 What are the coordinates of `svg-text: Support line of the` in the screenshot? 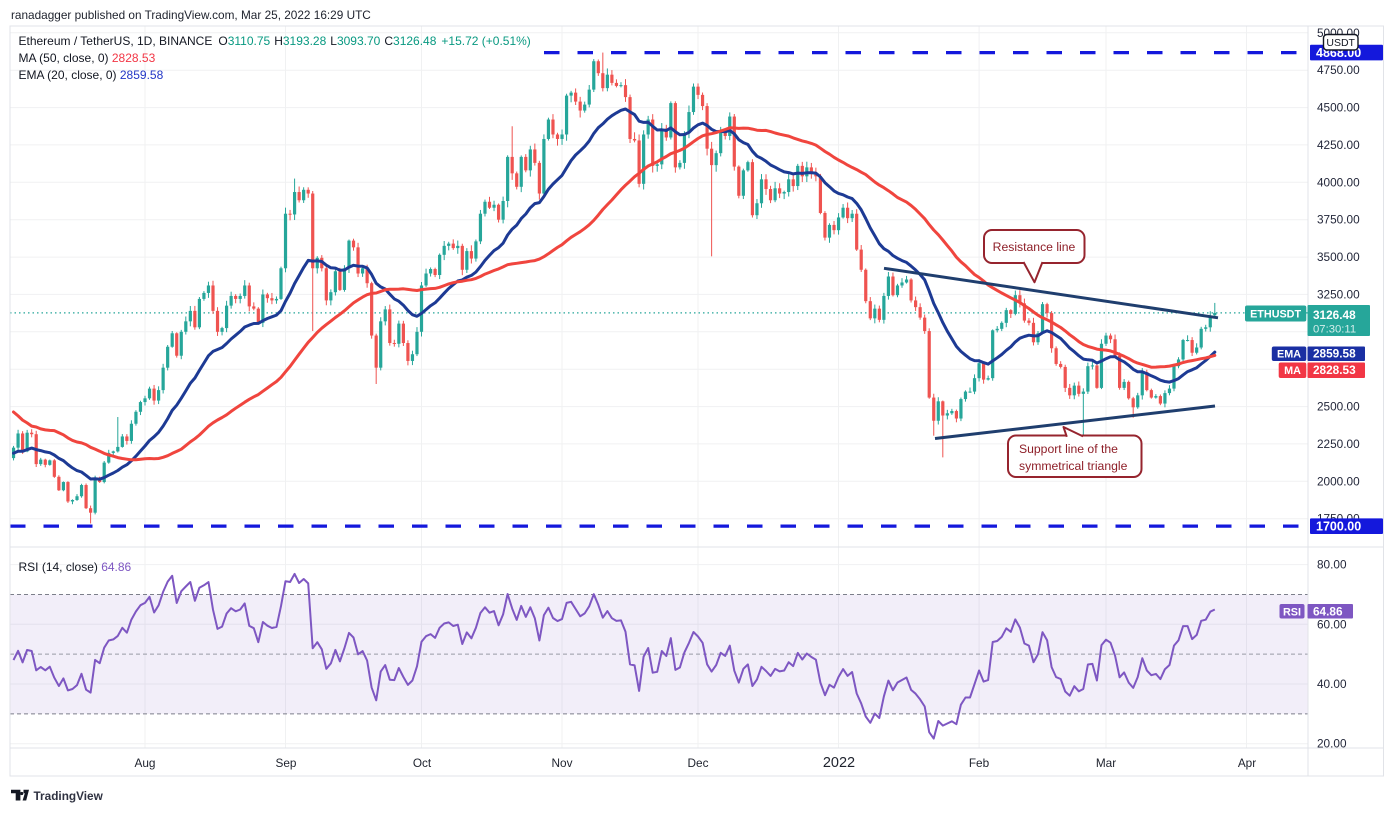 It's located at (1068, 449).